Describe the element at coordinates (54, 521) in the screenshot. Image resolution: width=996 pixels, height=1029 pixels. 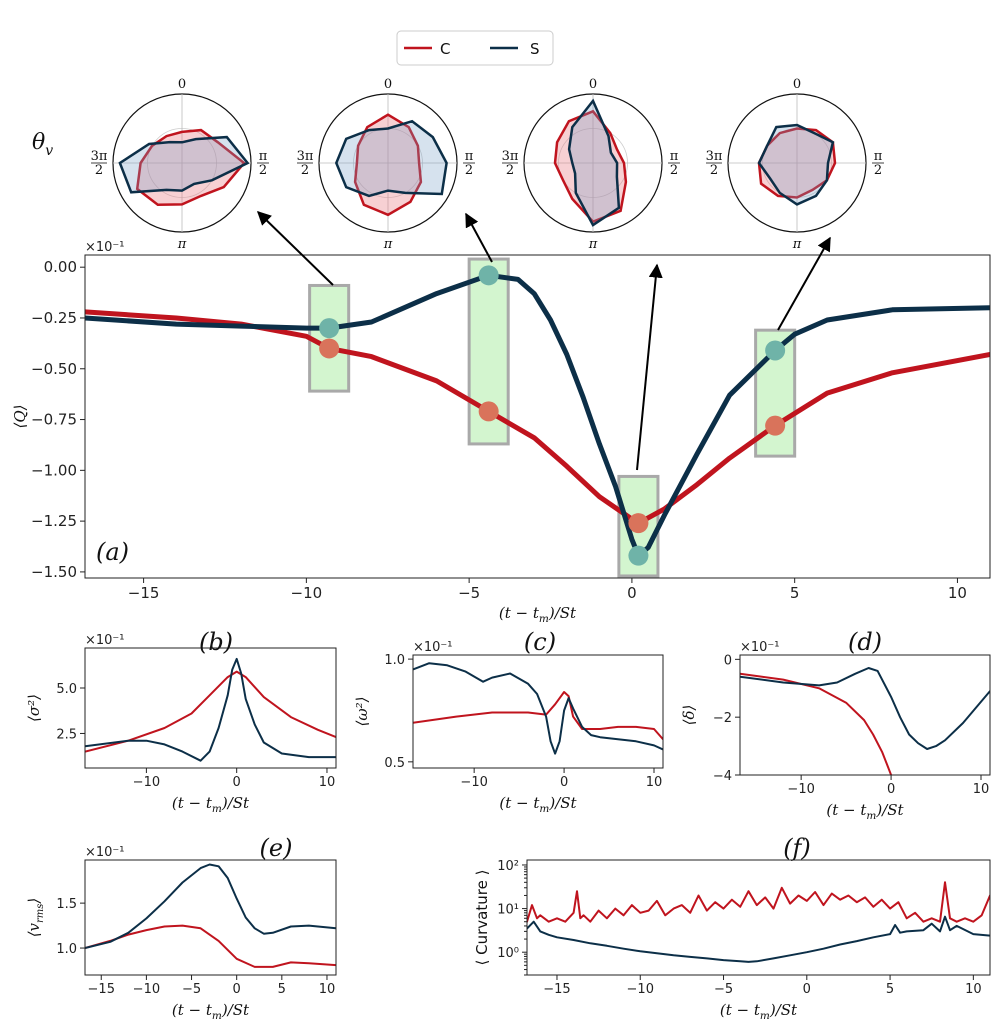
I see `y-tick-label: −1.25` at that location.